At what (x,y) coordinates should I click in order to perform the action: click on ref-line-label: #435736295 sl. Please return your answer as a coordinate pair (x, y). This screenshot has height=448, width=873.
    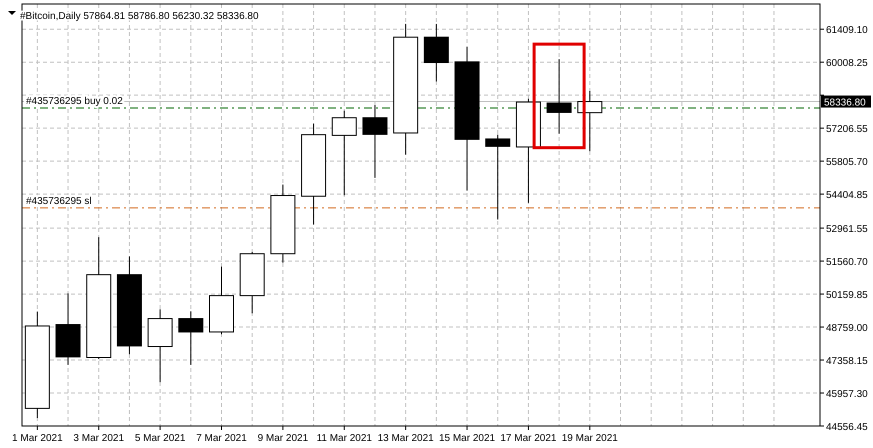
    Looking at the image, I should click on (59, 201).